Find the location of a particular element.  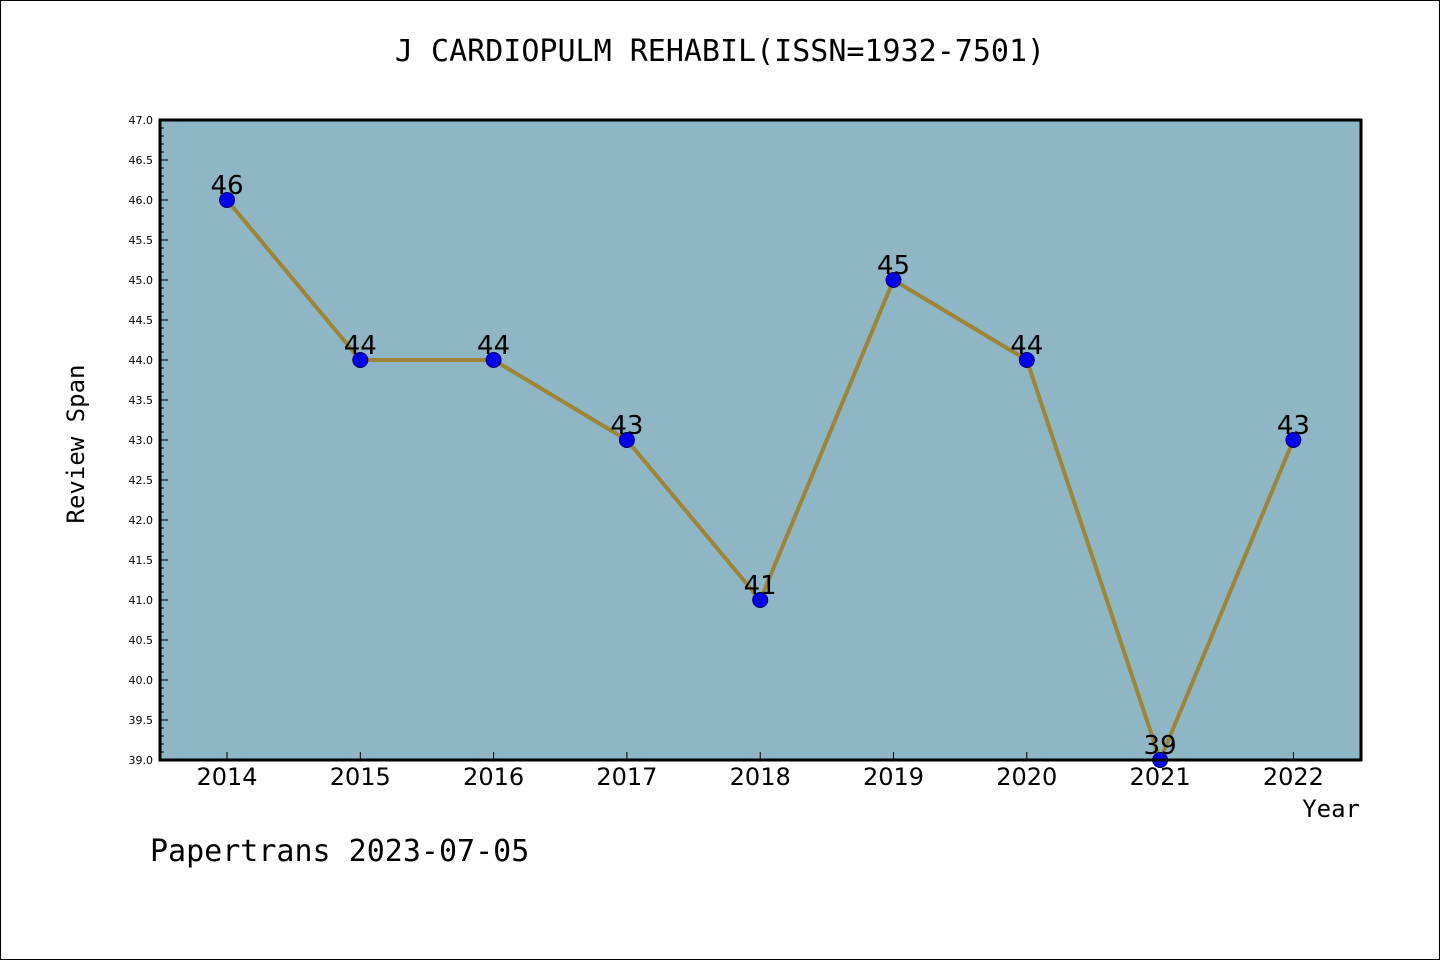

x-tick-label: 2017 is located at coordinates (626, 777).